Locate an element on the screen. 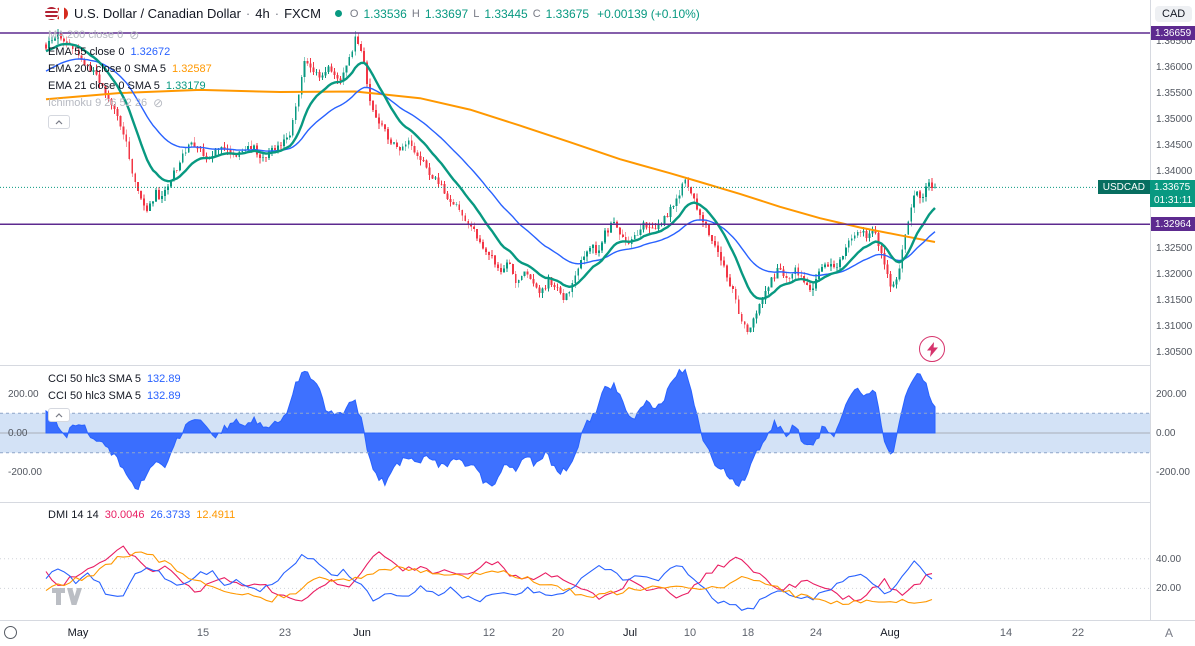 The width and height of the screenshot is (1195, 646). cci-tick-label: 200.00 is located at coordinates (1171, 394).